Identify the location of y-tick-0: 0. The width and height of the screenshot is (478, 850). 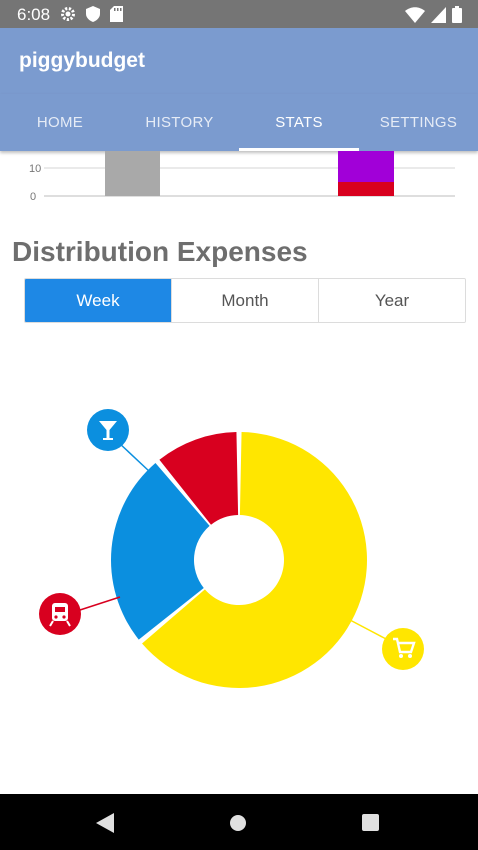
(33, 197).